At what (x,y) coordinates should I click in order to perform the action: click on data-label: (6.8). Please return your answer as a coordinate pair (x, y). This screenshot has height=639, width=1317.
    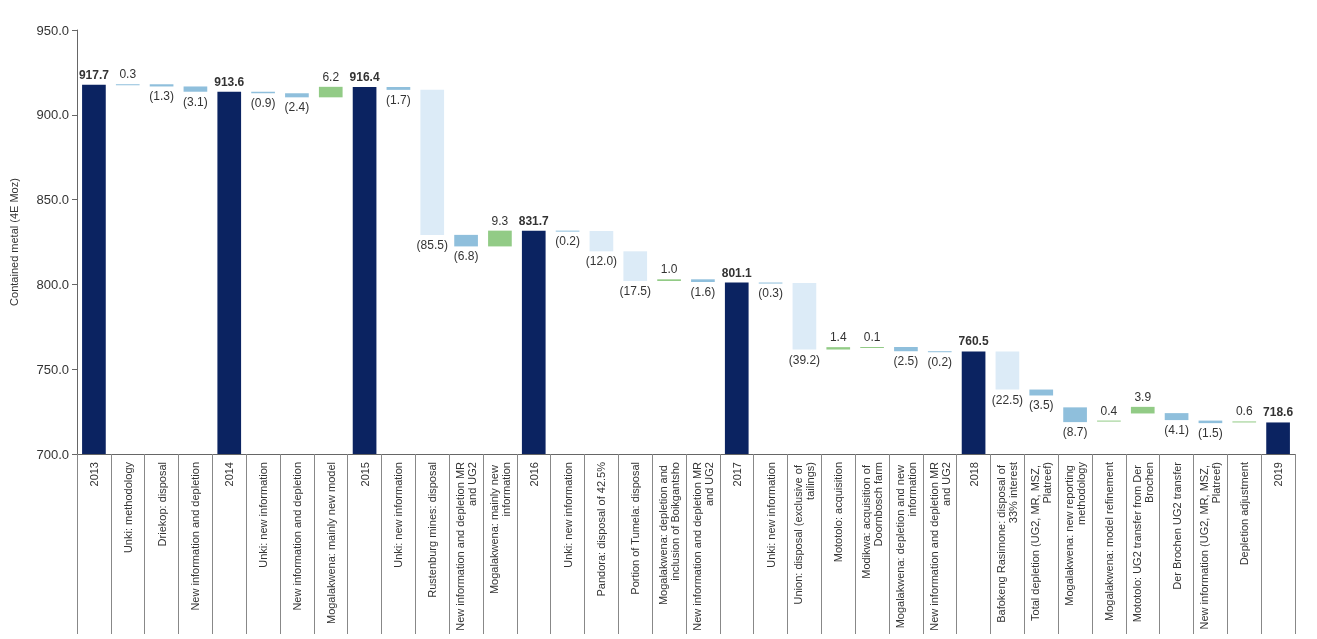
    Looking at the image, I should click on (466, 256).